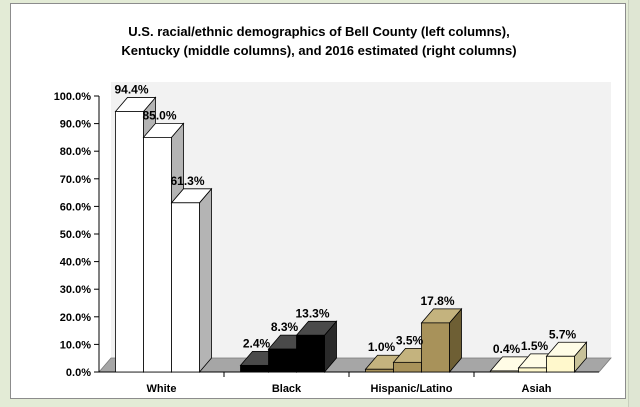 The height and width of the screenshot is (407, 640). Describe the element at coordinates (73, 97) in the screenshot. I see `y-tick-label: 100.0%` at that location.